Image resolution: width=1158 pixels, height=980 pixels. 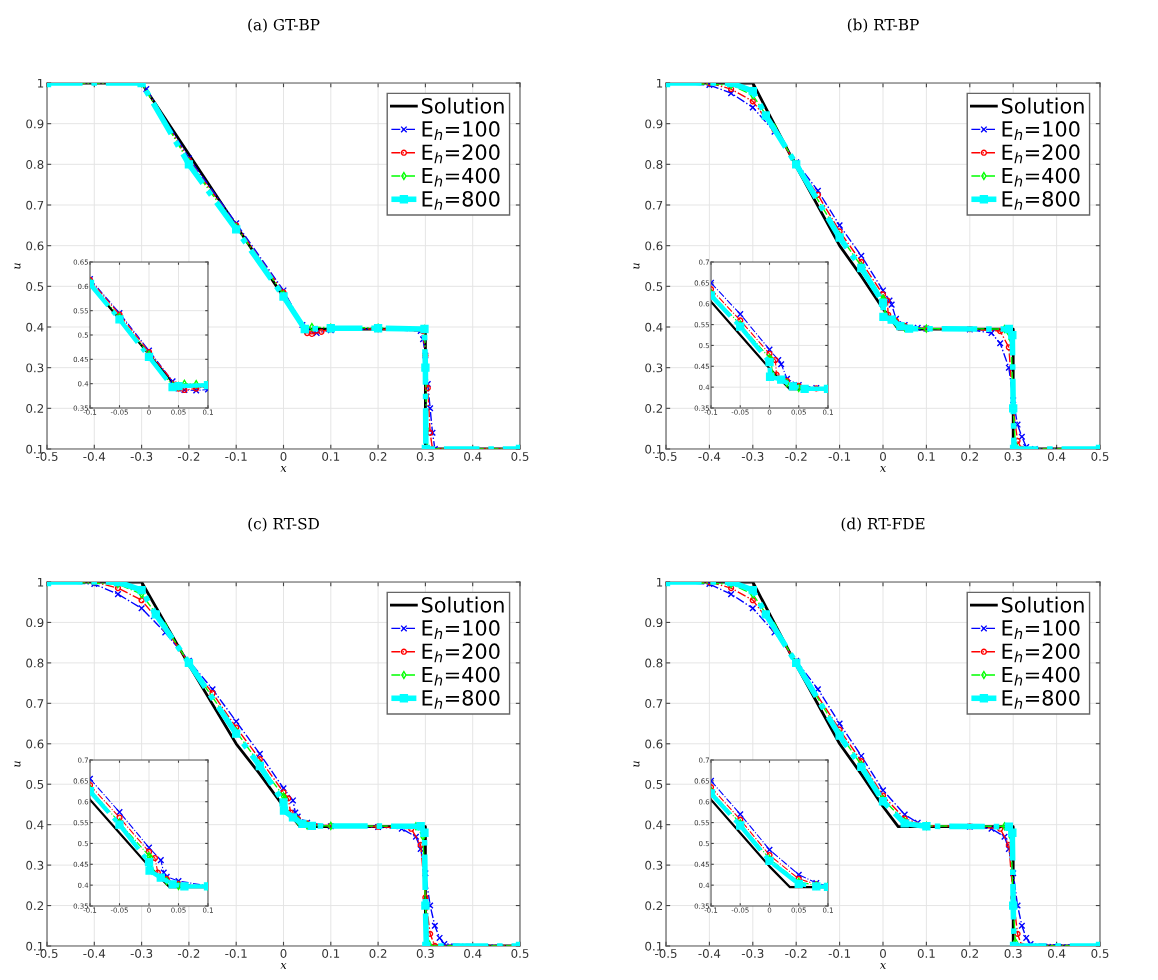 I want to click on chart-title: (a) GT-BP, so click(x=284, y=25).